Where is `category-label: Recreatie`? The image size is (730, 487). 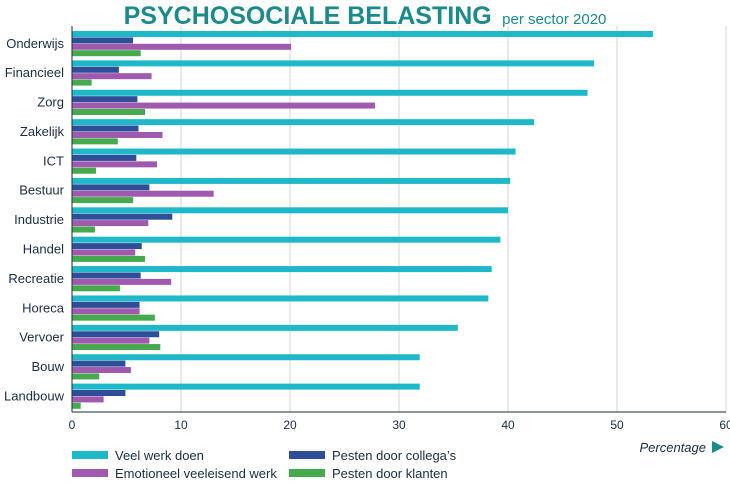 category-label: Recreatie is located at coordinates (36, 278).